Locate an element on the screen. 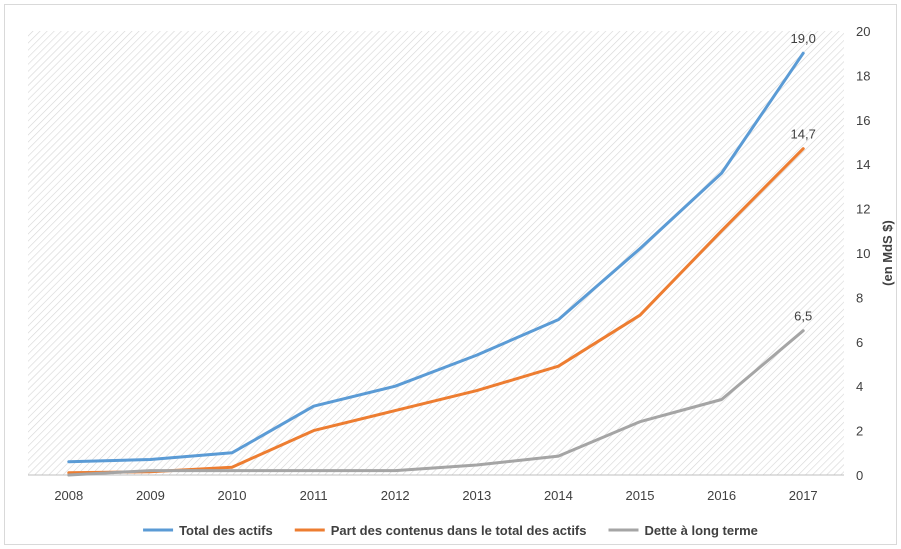 This screenshot has height=549, width=901. y-tick-label-6: 6 is located at coordinates (859, 342).